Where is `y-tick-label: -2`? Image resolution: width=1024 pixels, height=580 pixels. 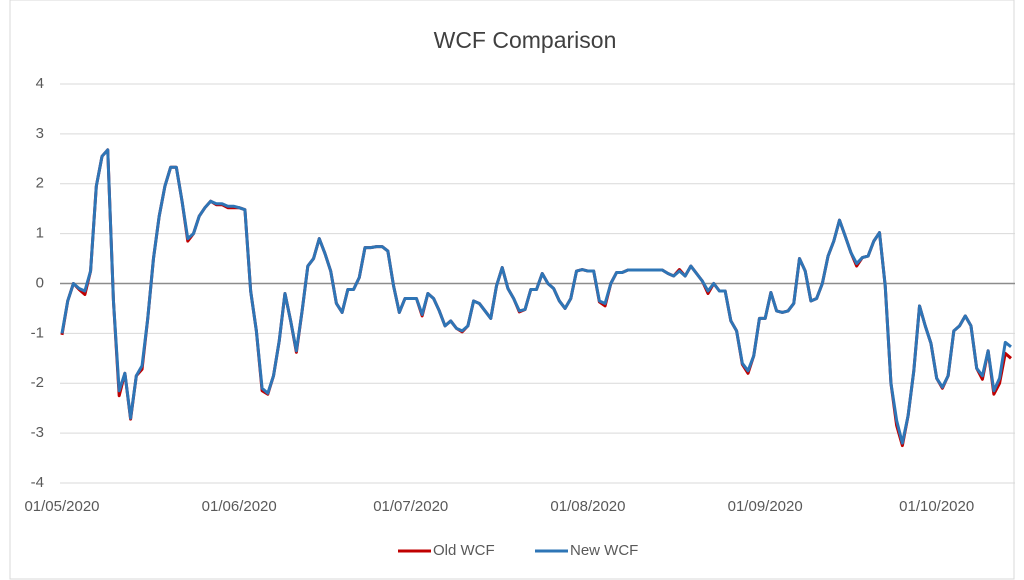 y-tick-label: -2 is located at coordinates (37, 382).